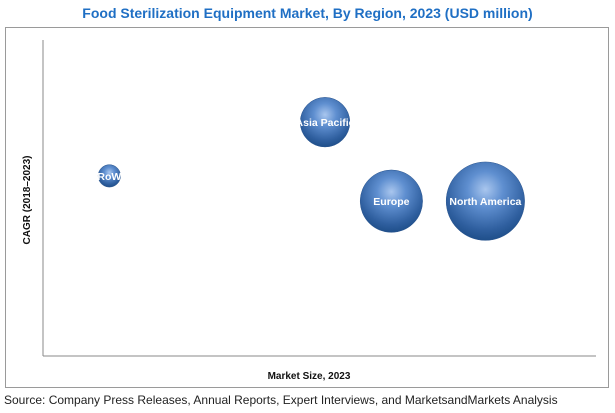 This screenshot has width=615, height=413. I want to click on bubble-north-america, so click(485, 201).